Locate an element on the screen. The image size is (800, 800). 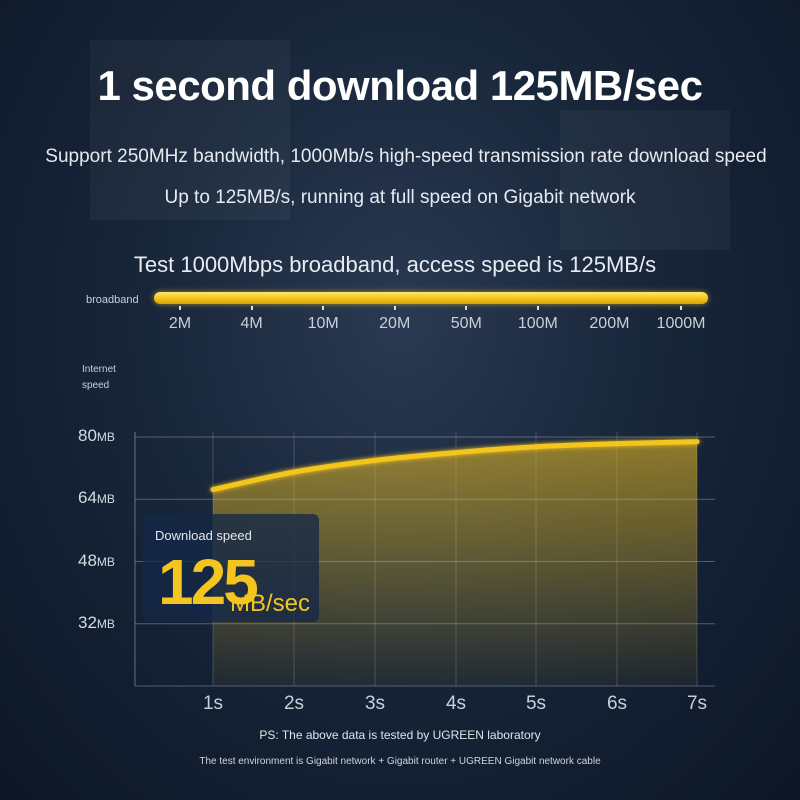
speed-line is located at coordinates (455, 466).